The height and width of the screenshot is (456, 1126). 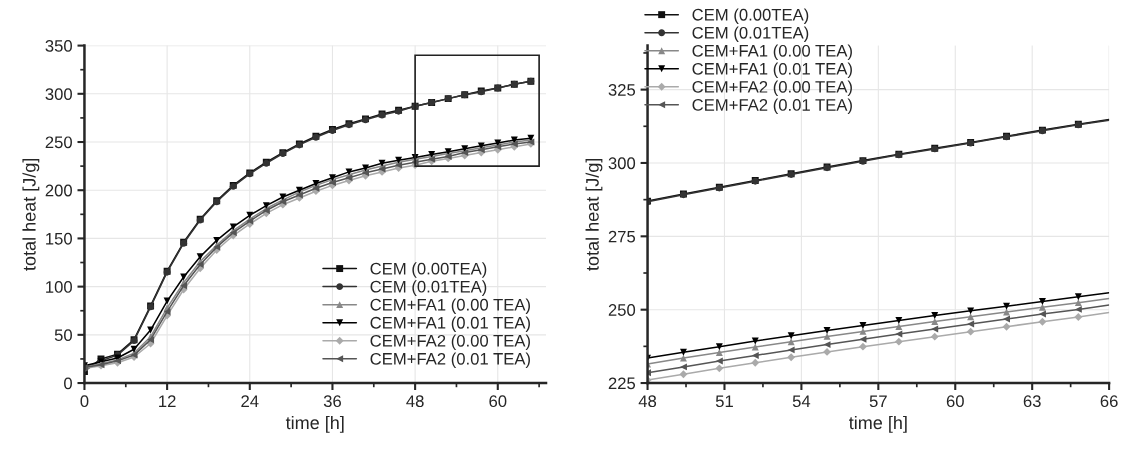 What do you see at coordinates (250, 401) in the screenshot?
I see `x-tick-label: 24` at bounding box center [250, 401].